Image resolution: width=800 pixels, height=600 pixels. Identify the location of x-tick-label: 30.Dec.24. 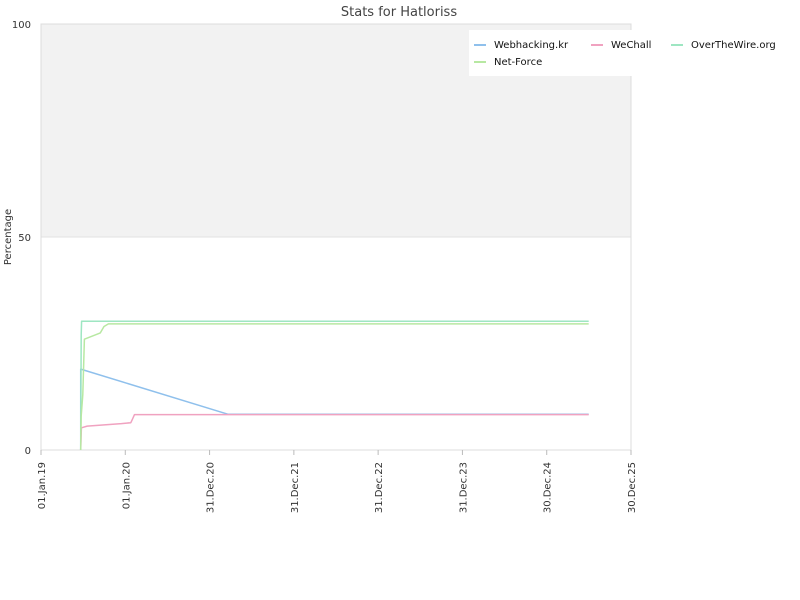
(548, 487).